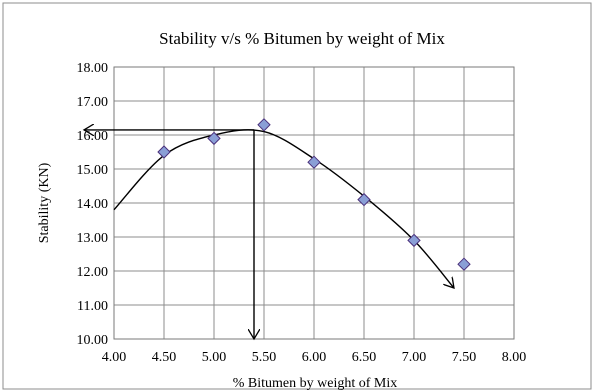 The image size is (595, 392). Describe the element at coordinates (93, 272) in the screenshot. I see `y-tick-label: 12.00` at that location.